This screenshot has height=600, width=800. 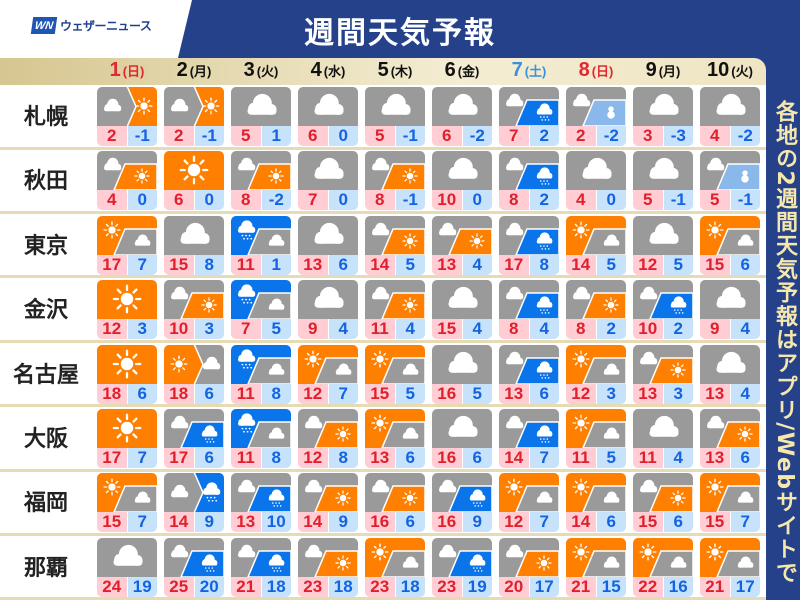 I want to click on day-header: 1 (日), so click(x=127, y=70).